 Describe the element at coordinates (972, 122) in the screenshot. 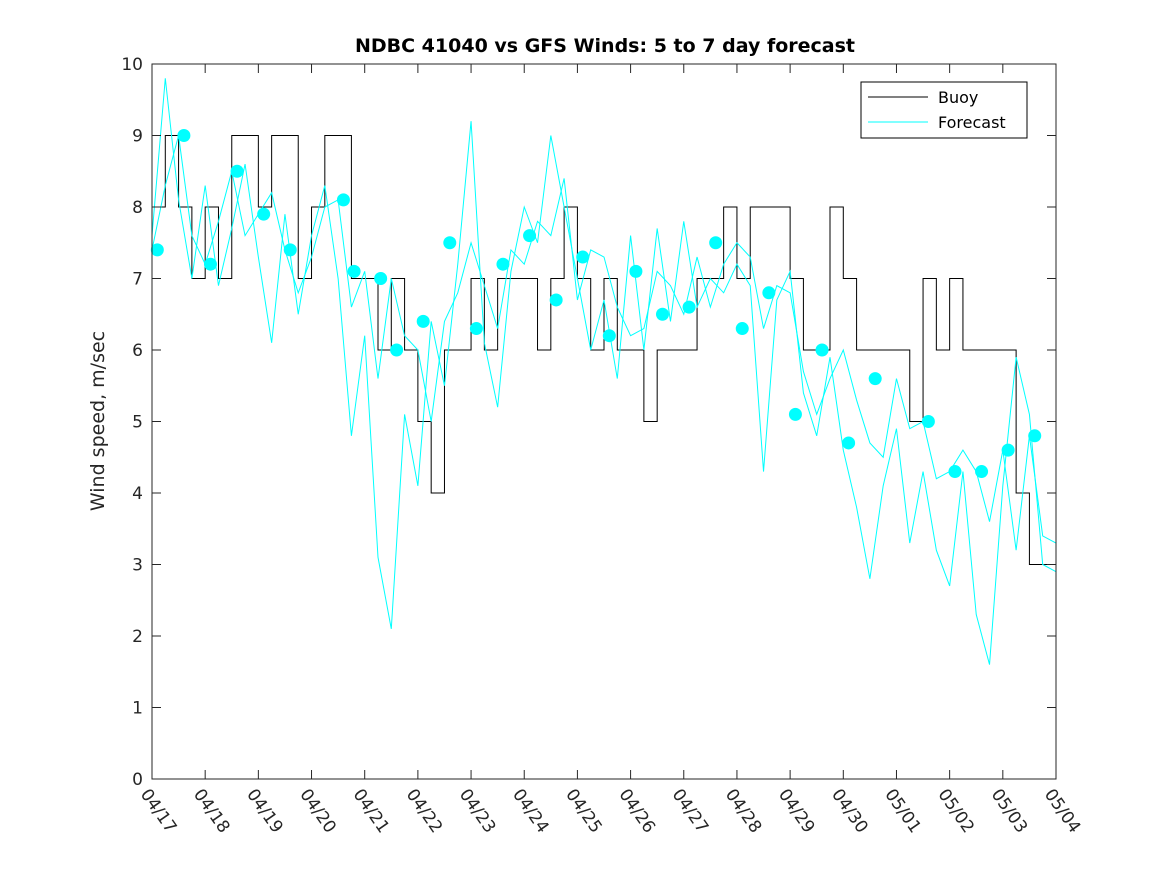

I see `legend-forecast-label: Forecast` at that location.